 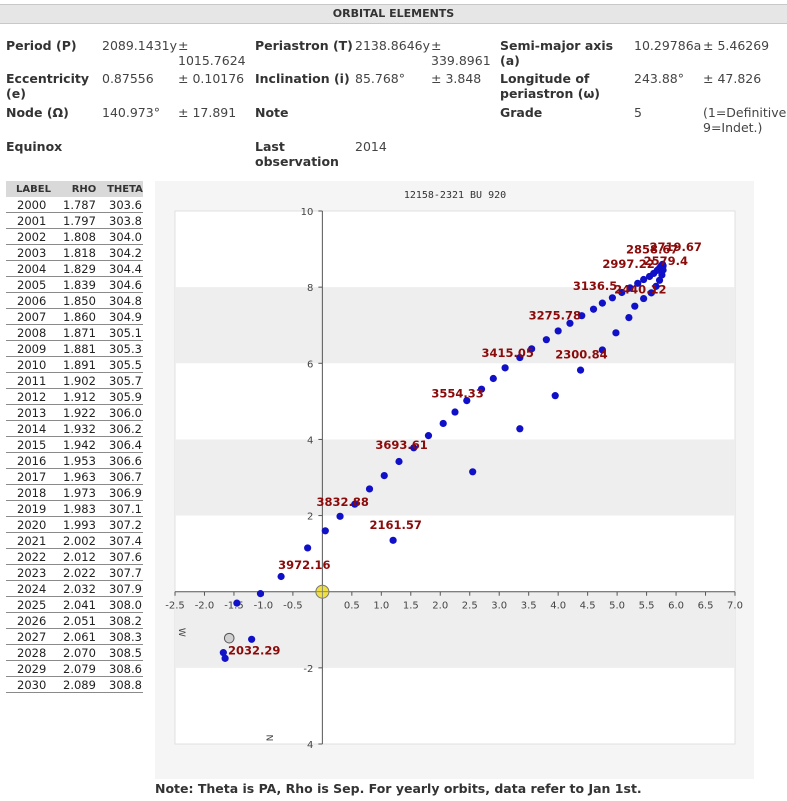 I want to click on row-label-cell: 2004, so click(x=33, y=268).